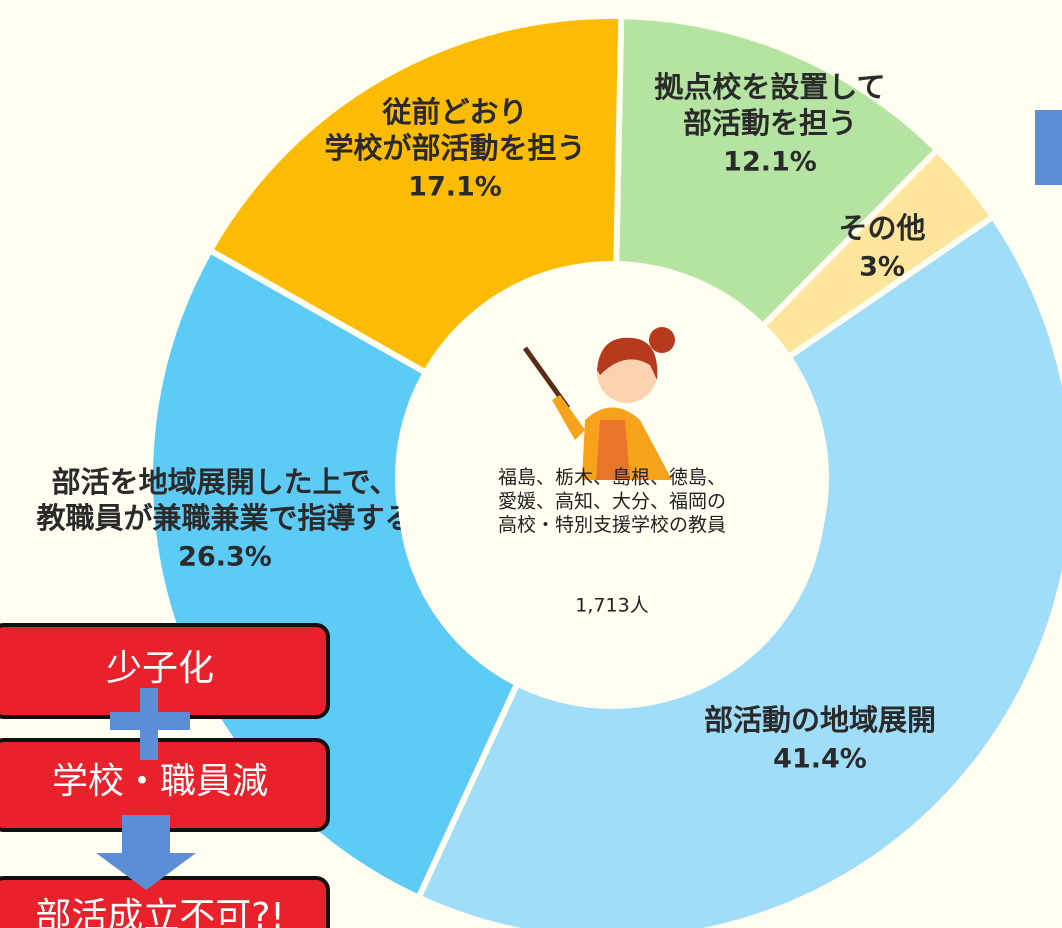  I want to click on segment-value: 3%, so click(882, 267).